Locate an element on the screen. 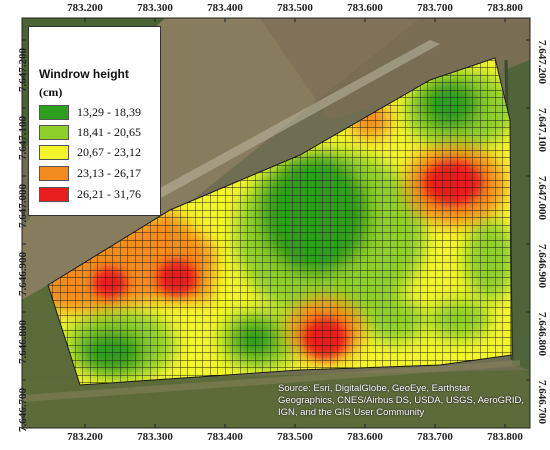  y-tick-right: 7.647.000 is located at coordinates (542, 198).